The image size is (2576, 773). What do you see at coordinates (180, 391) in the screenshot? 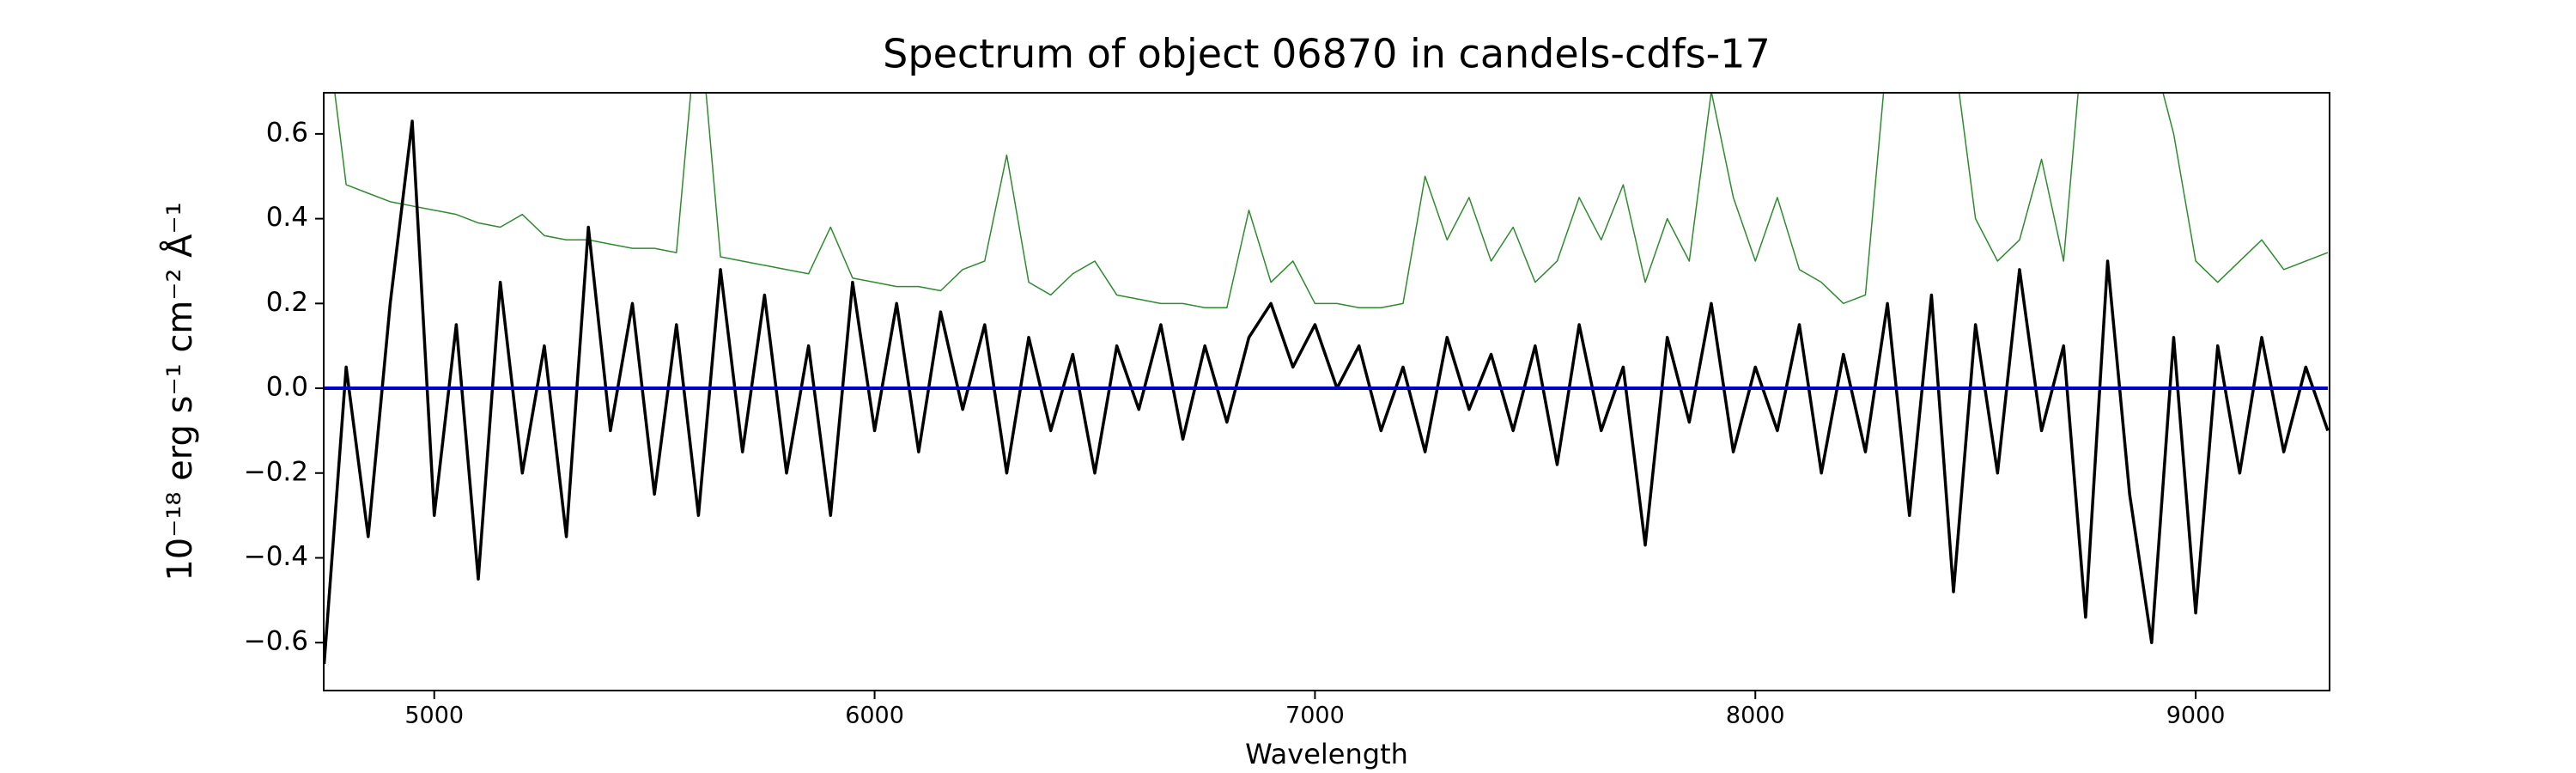
I see `y-axis-label: 10⁻¹⁸ erg s⁻¹ cm⁻² Å⁻¹` at bounding box center [180, 391].